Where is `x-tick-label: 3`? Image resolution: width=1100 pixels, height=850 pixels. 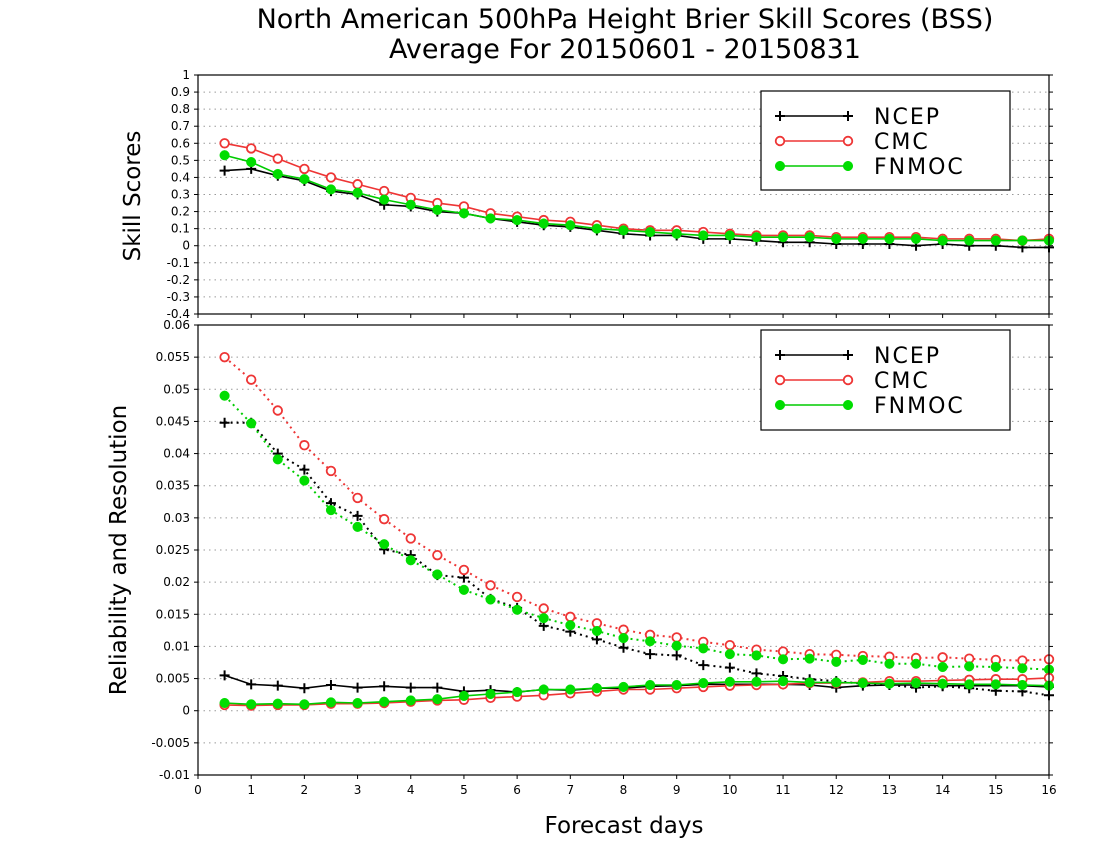 x-tick-label: 3 is located at coordinates (358, 790).